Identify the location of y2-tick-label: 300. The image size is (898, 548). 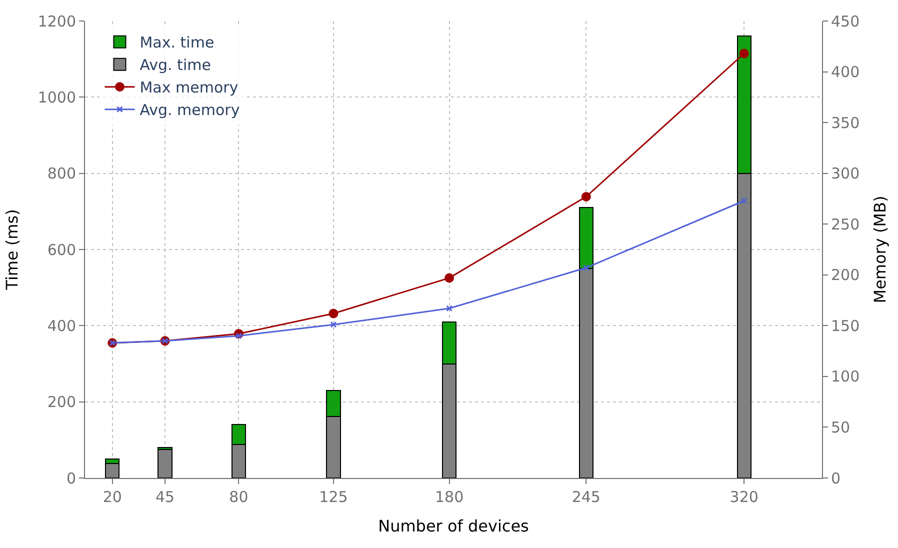
(845, 173).